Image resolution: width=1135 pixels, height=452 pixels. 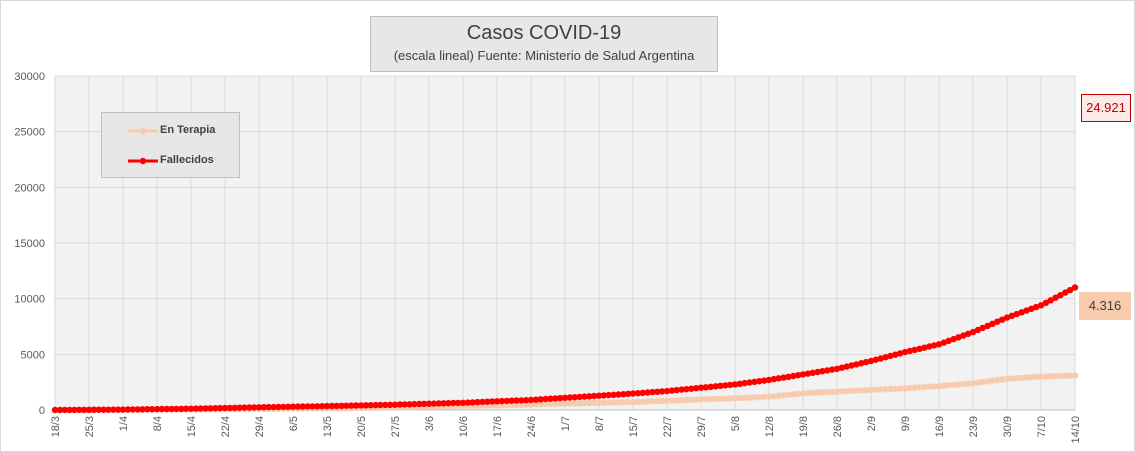 I want to click on x-tick-label: 29/4, so click(x=260, y=426).